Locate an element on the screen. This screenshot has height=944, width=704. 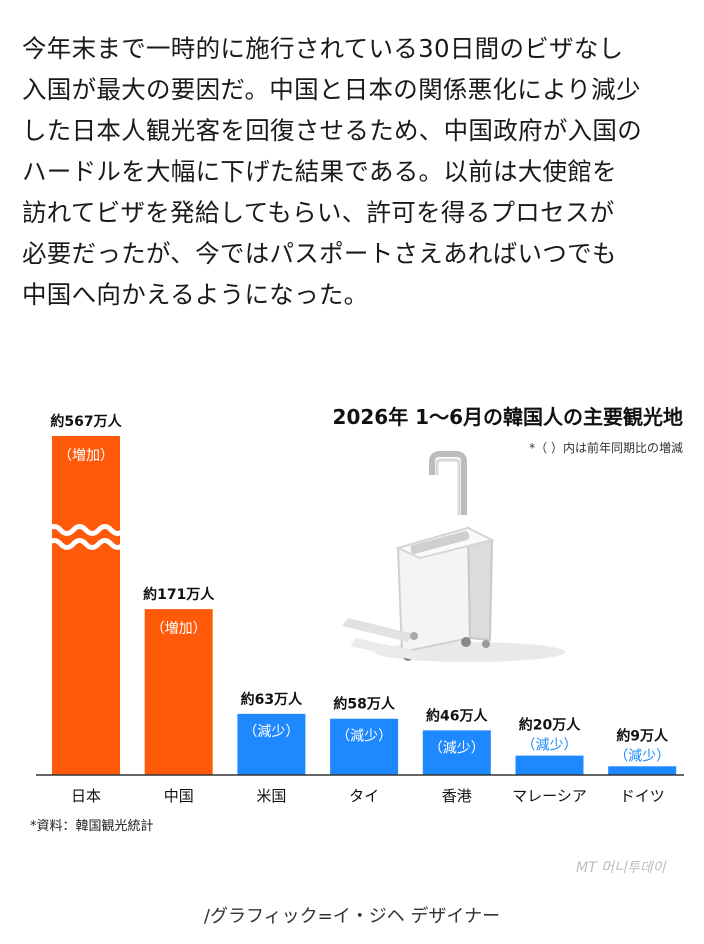
source-note: *資料：韓国観光統計 is located at coordinates (92, 826).